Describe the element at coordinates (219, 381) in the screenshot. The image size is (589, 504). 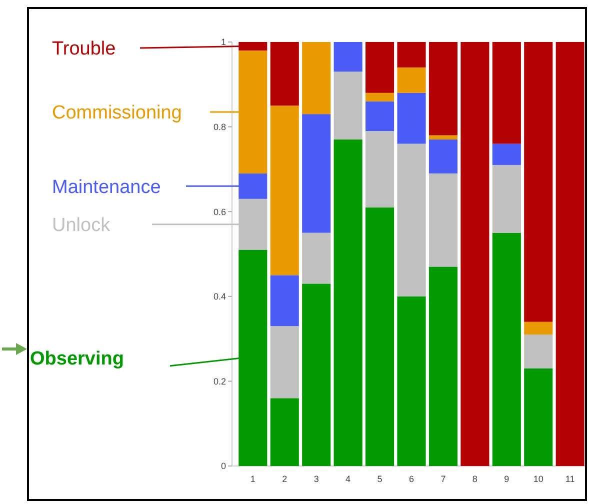
I see `y-tick-label: 0.2` at that location.